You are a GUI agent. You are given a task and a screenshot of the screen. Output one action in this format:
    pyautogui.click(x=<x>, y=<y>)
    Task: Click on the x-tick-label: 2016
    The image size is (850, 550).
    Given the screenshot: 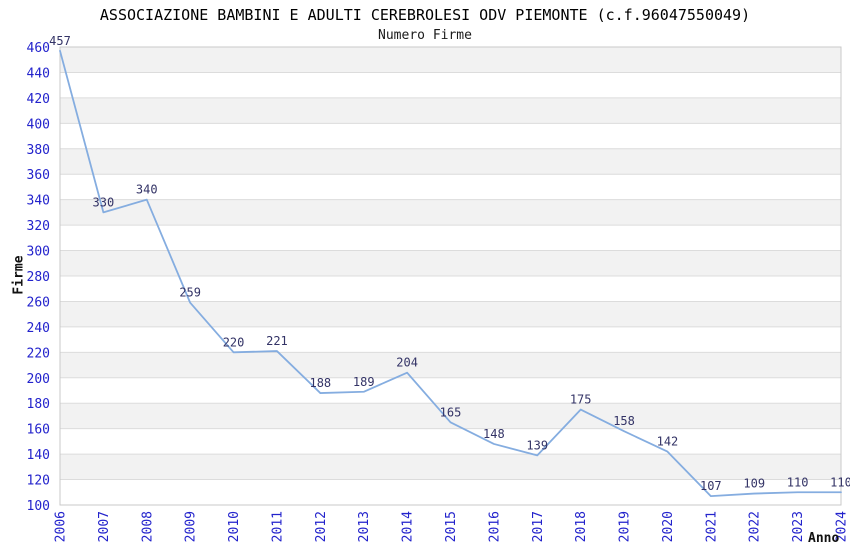 What is the action you would take?
    pyautogui.click(x=494, y=526)
    